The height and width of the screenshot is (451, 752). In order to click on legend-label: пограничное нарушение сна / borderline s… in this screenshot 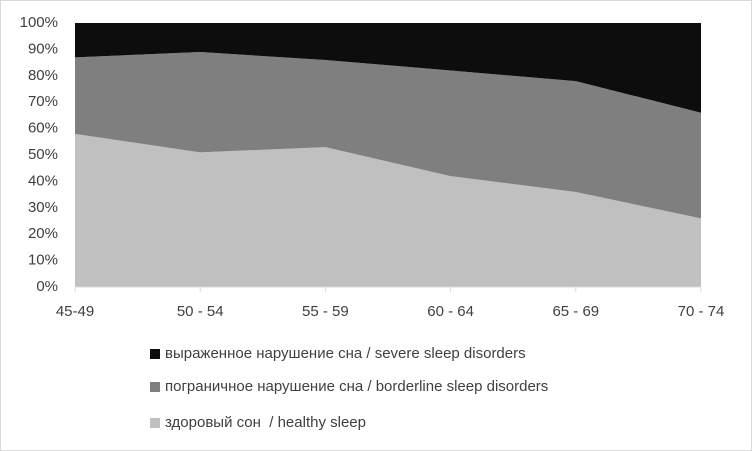, I will do `click(356, 386)`.